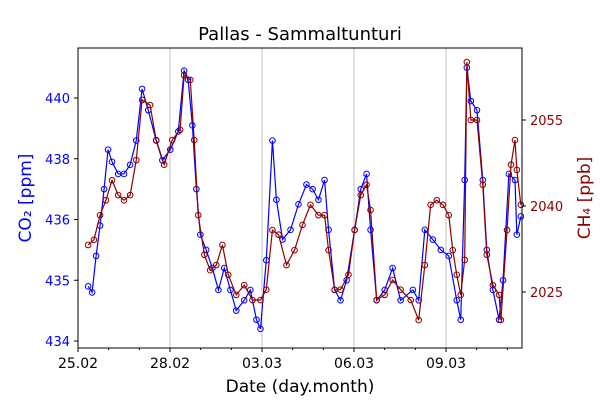 The width and height of the screenshot is (600, 404). What do you see at coordinates (300, 387) in the screenshot?
I see `x-axis-label: Date (day.month)` at bounding box center [300, 387].